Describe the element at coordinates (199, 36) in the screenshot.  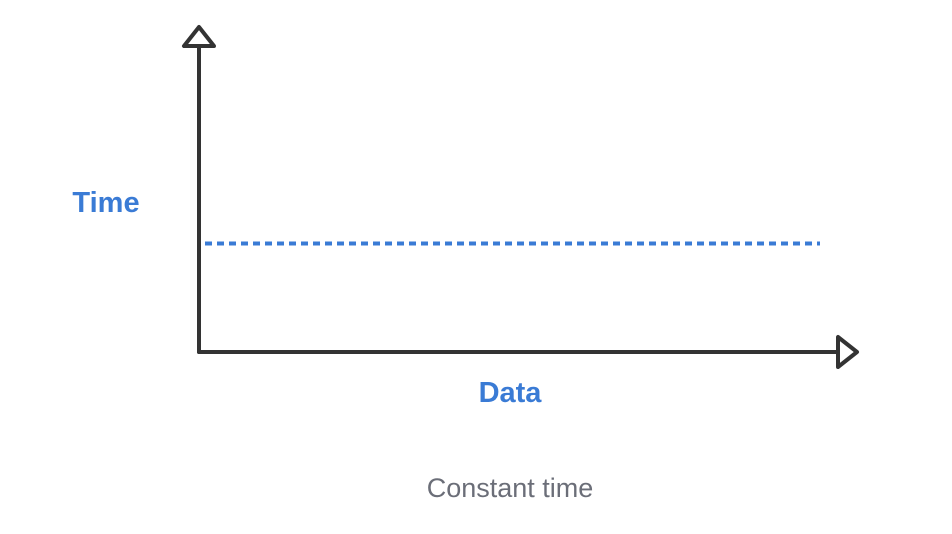
I see `y-axis-arrow-icon` at that location.